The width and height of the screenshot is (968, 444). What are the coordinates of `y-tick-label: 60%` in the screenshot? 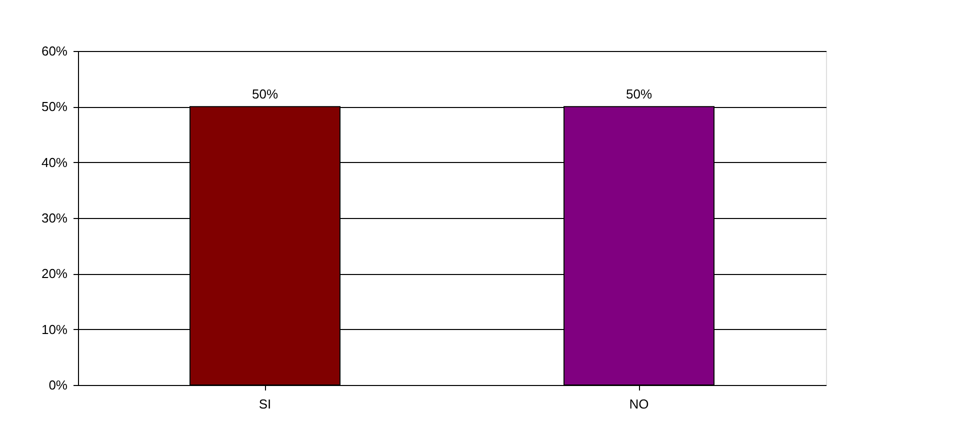 It's located at (54, 51).